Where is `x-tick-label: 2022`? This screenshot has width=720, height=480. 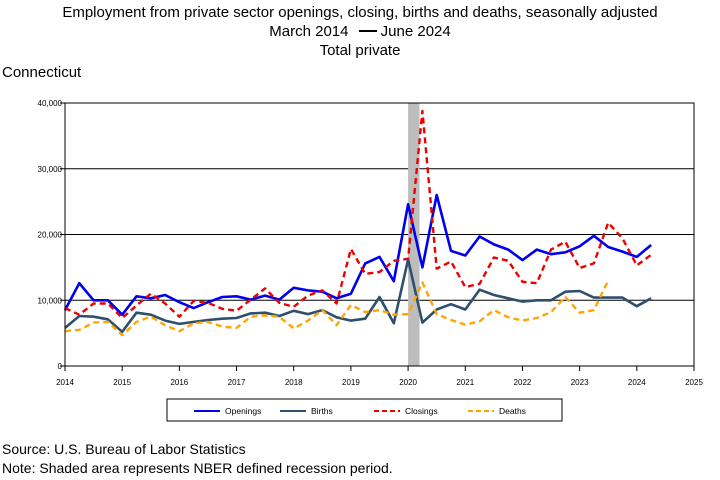 x-tick-label: 2022 is located at coordinates (523, 382).